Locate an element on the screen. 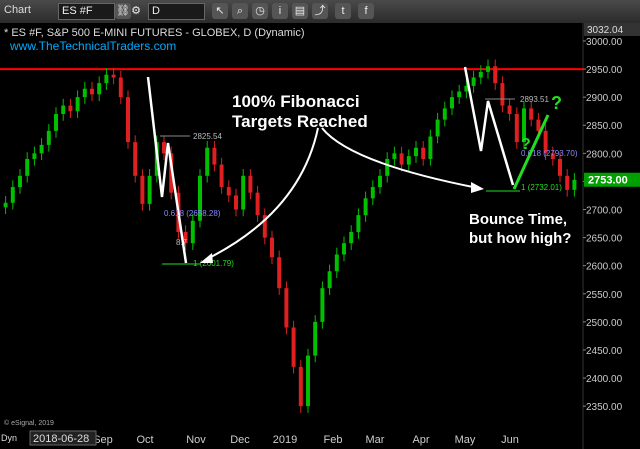  clock-icon: ◷ is located at coordinates (260, 11).